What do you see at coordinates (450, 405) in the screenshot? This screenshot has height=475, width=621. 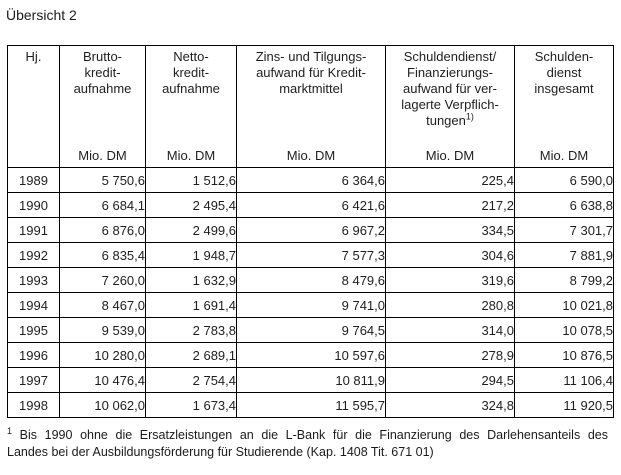 I see `cell-schuldendienst-verlagerte: 324,8` at bounding box center [450, 405].